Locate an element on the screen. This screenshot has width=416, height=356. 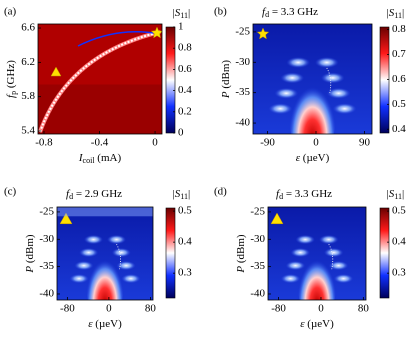
y-tick-label: 6.2 is located at coordinates (28, 62).